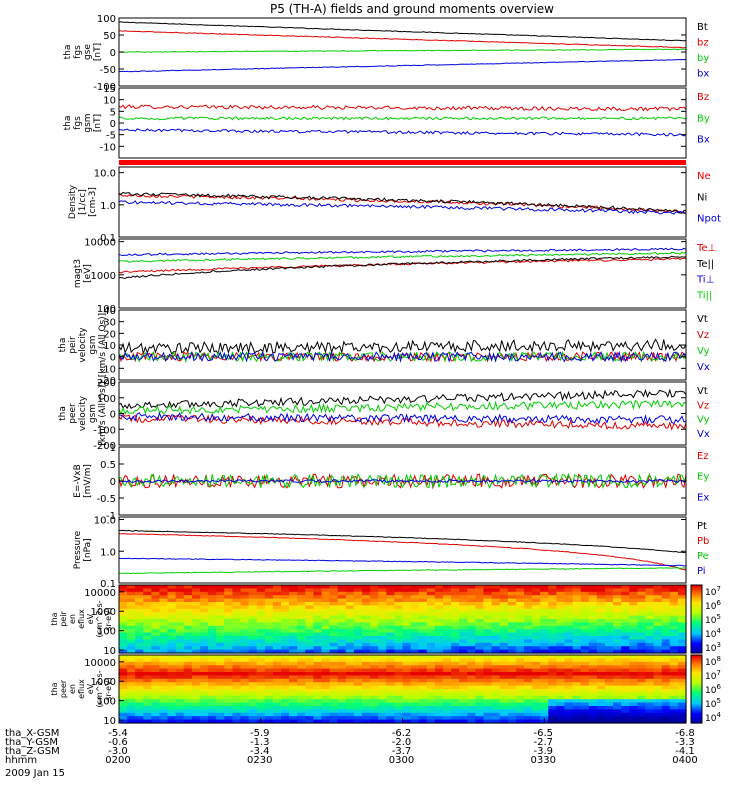  Describe the element at coordinates (706, 248) in the screenshot. I see `legend-temperature-0: Te⊥` at that location.